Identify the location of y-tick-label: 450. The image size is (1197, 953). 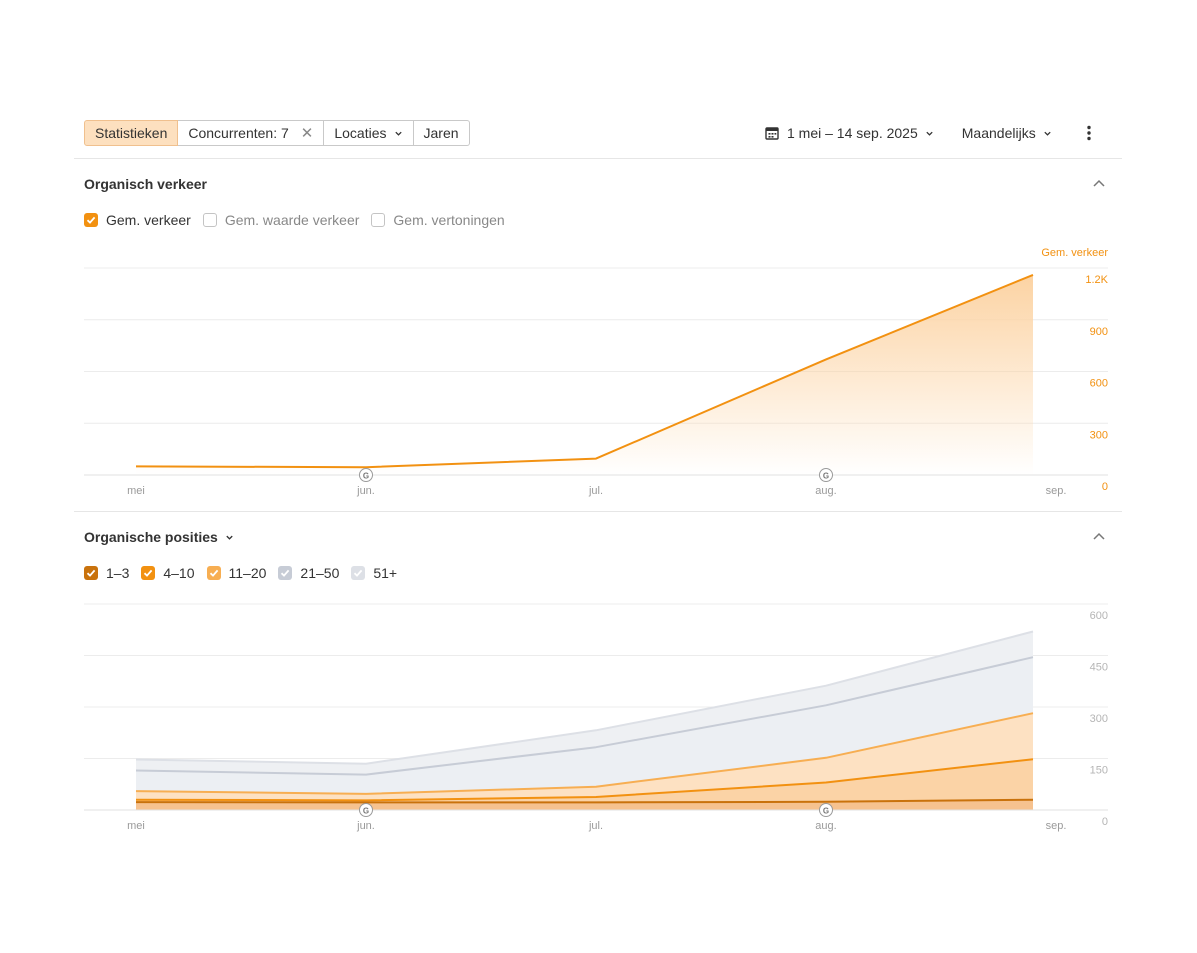
(1099, 668).